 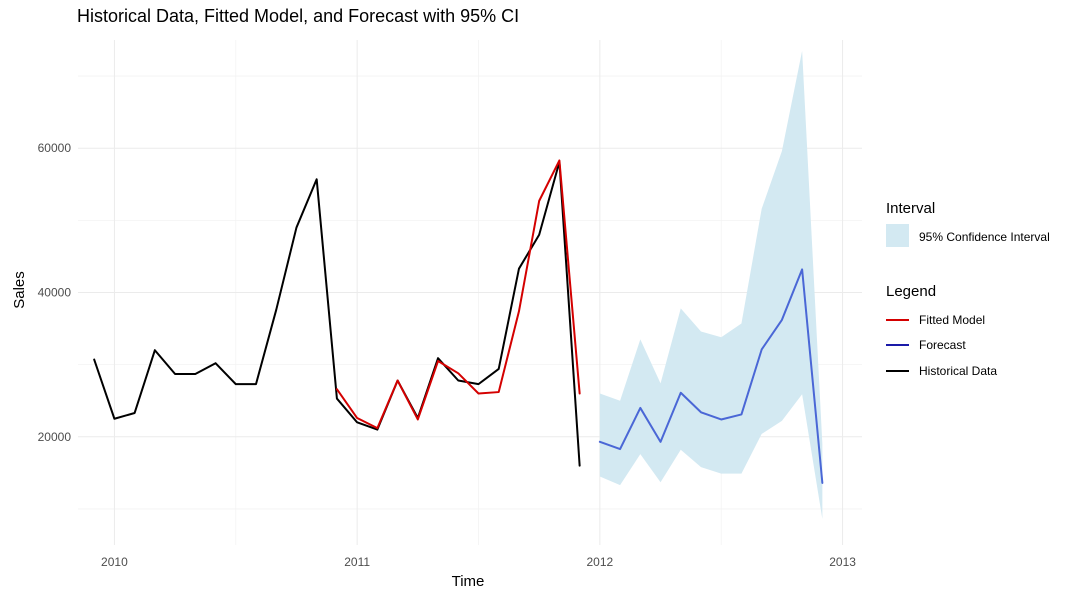 I want to click on legend-key-confidence-interval, so click(x=897, y=235).